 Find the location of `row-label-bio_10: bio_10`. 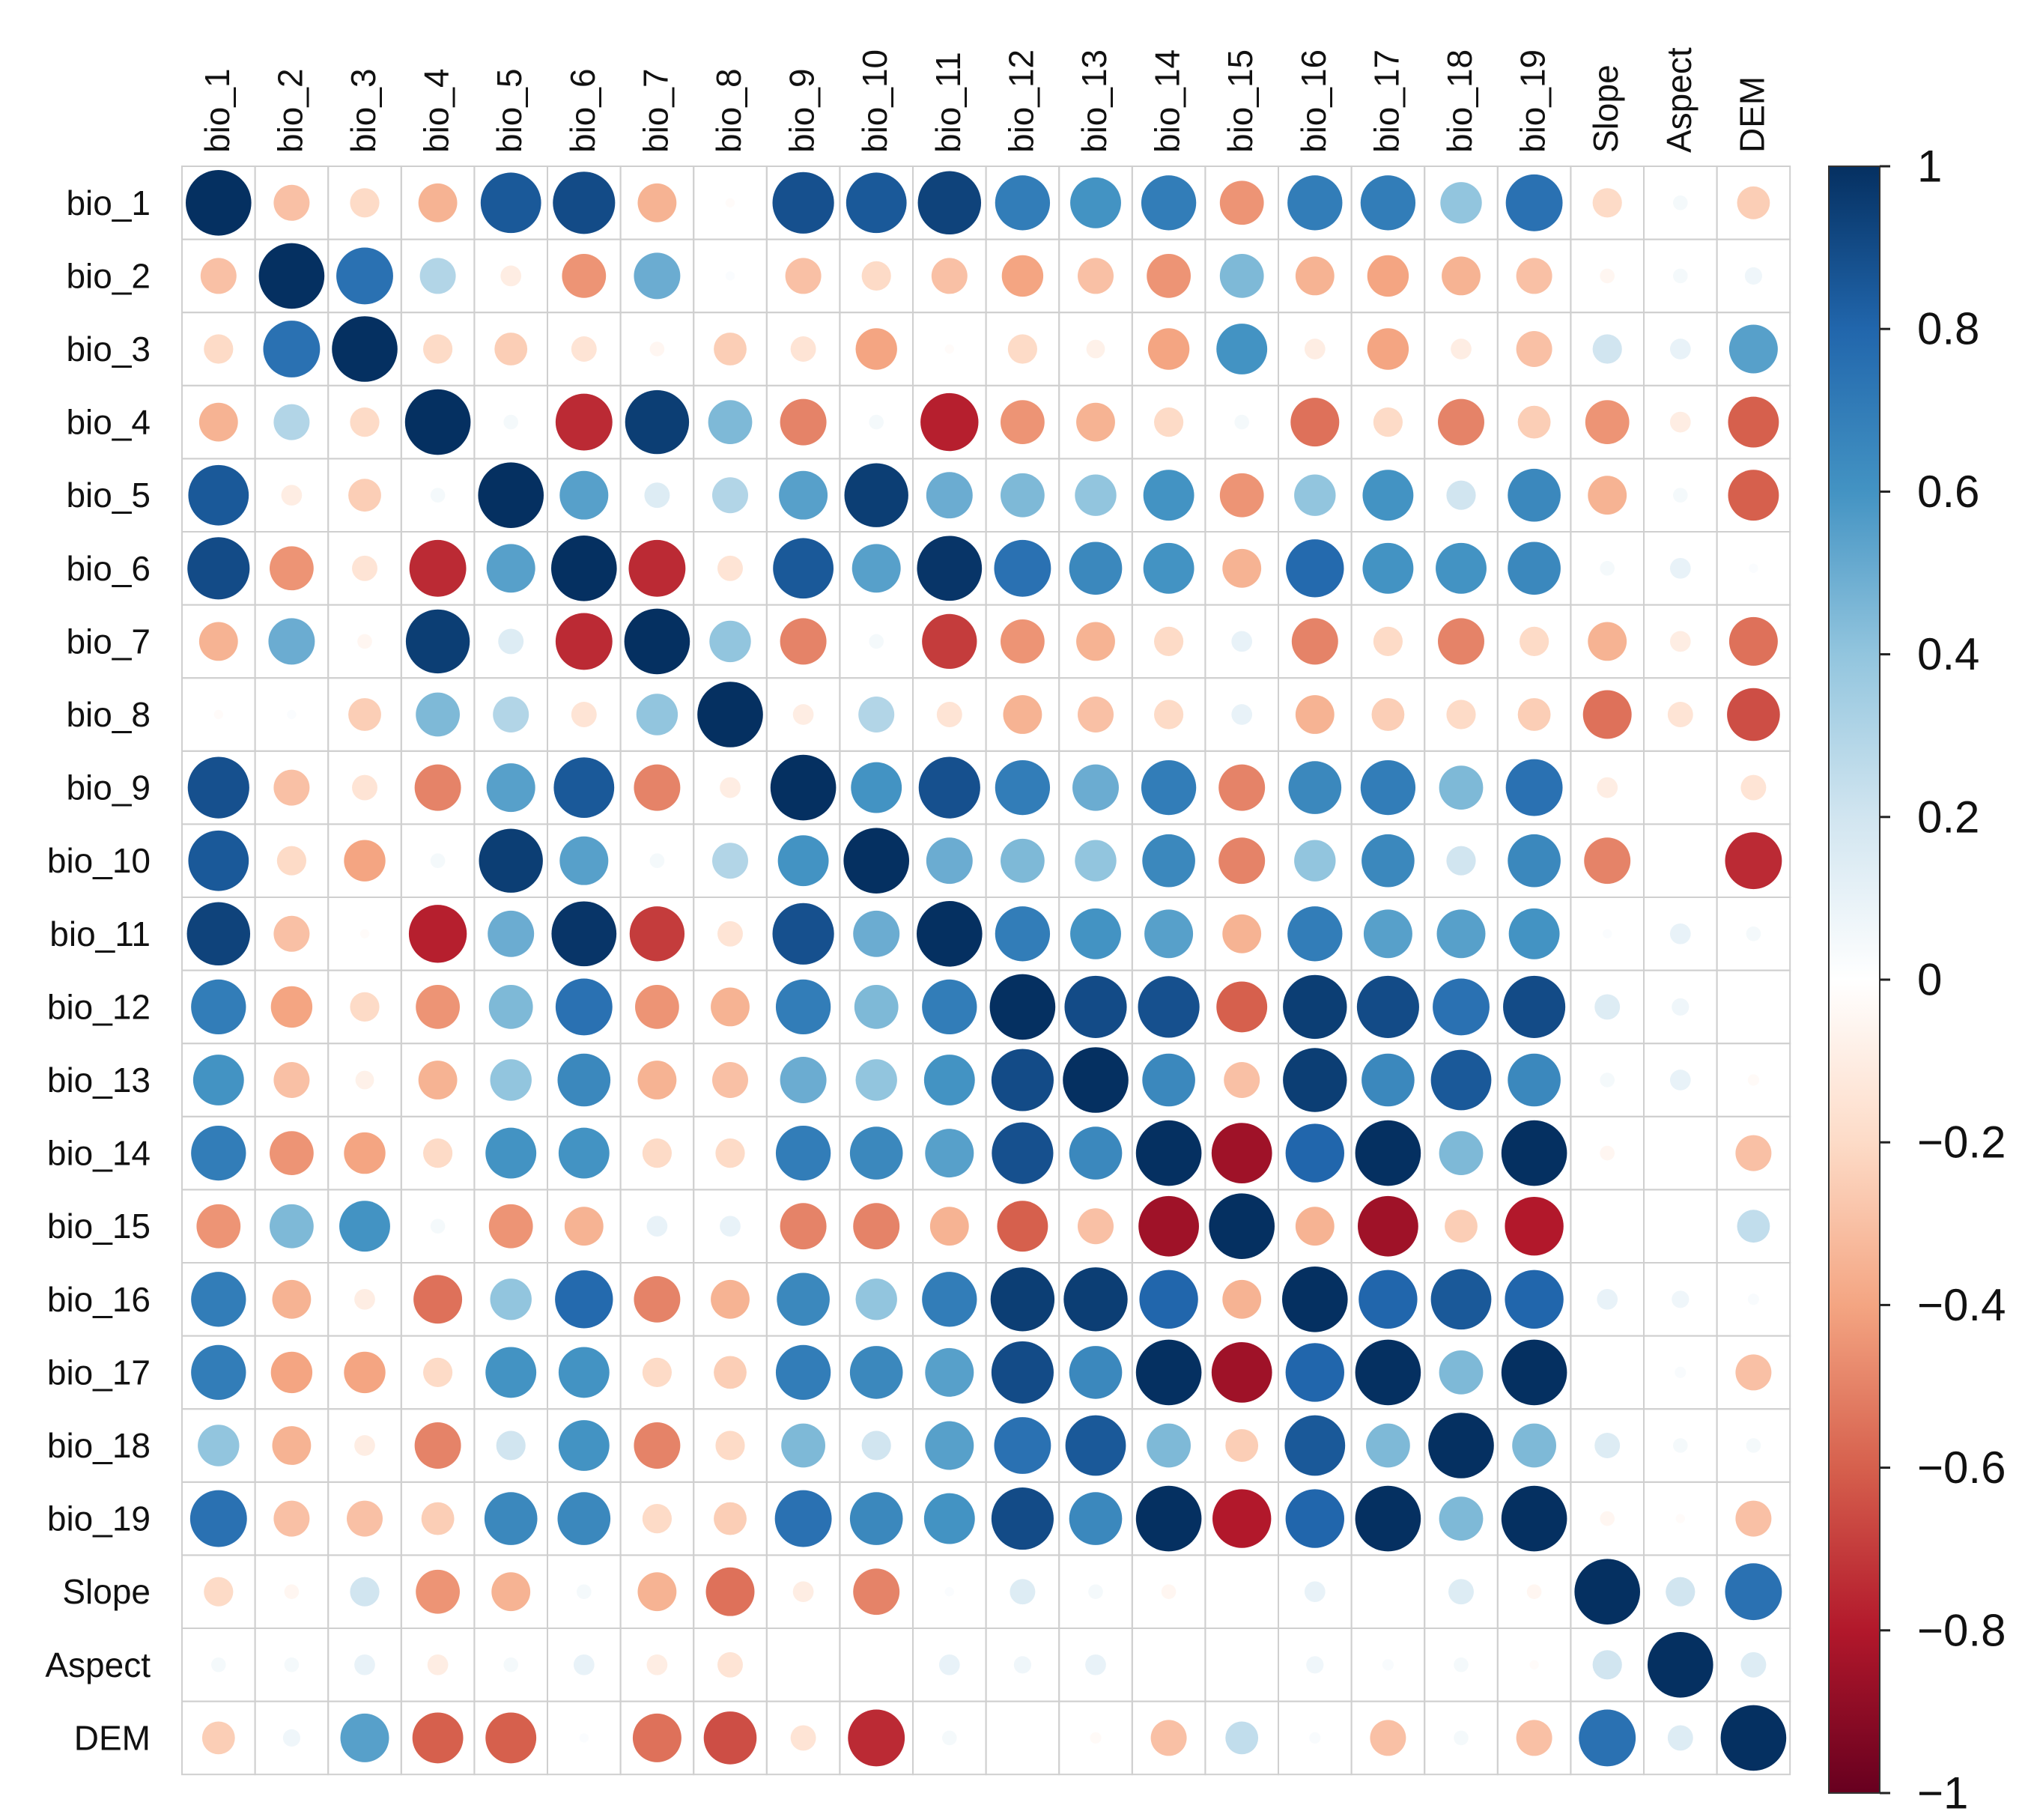

row-label-bio_10: bio_10 is located at coordinates (99, 860).